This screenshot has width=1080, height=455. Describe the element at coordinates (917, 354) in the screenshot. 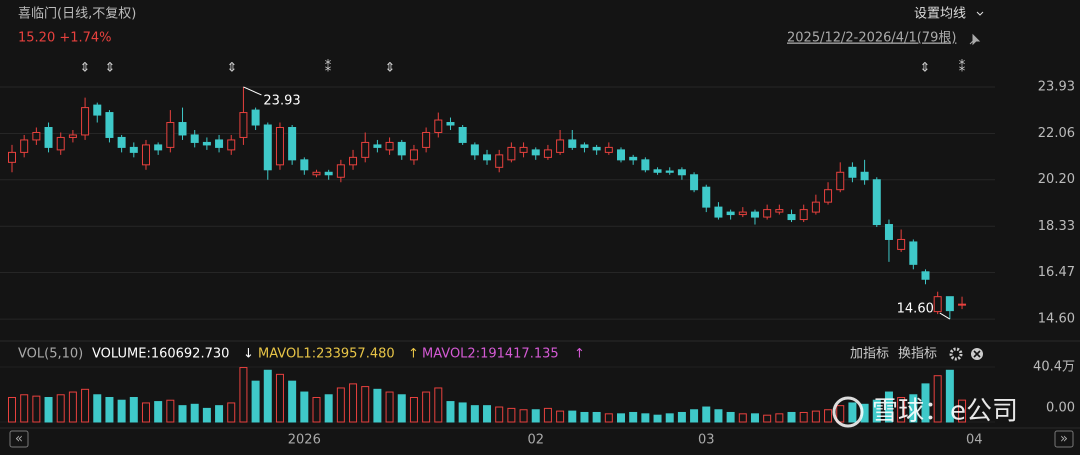

I see `switch-indicator: 换指标` at that location.